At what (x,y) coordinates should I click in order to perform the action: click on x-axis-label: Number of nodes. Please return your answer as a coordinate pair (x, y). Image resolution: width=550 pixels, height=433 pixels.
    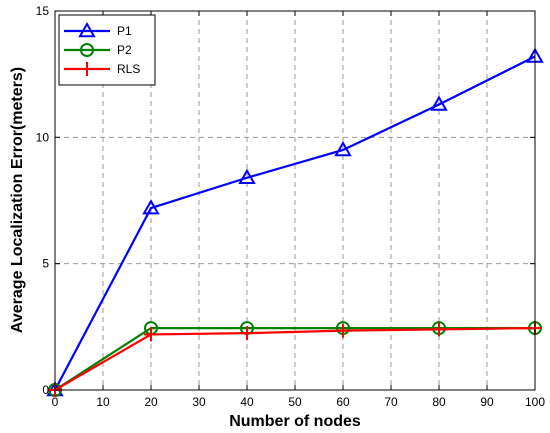
    Looking at the image, I should click on (295, 421).